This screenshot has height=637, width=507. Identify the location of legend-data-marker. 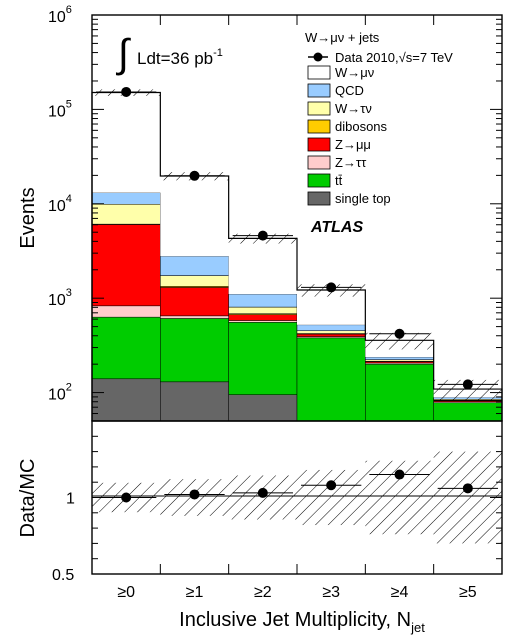
(318, 57).